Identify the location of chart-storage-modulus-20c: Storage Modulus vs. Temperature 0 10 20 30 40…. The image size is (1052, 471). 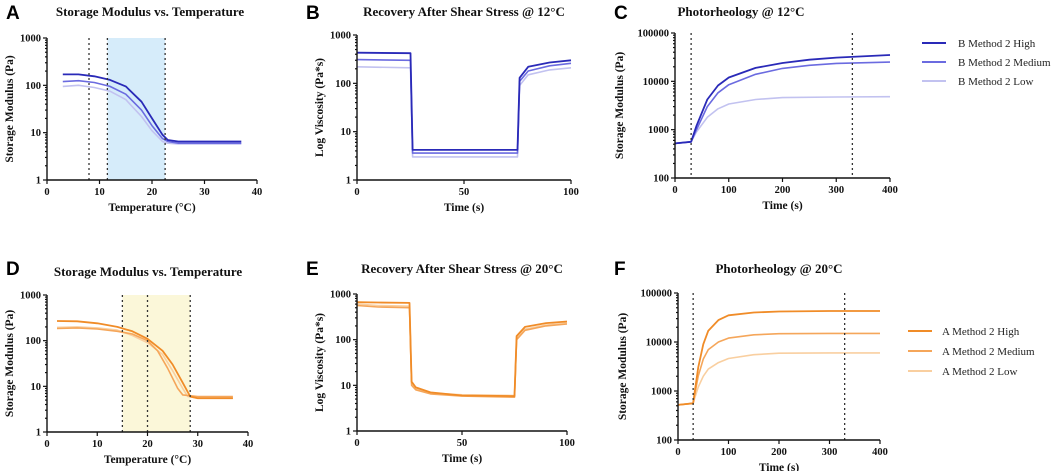
(128, 365).